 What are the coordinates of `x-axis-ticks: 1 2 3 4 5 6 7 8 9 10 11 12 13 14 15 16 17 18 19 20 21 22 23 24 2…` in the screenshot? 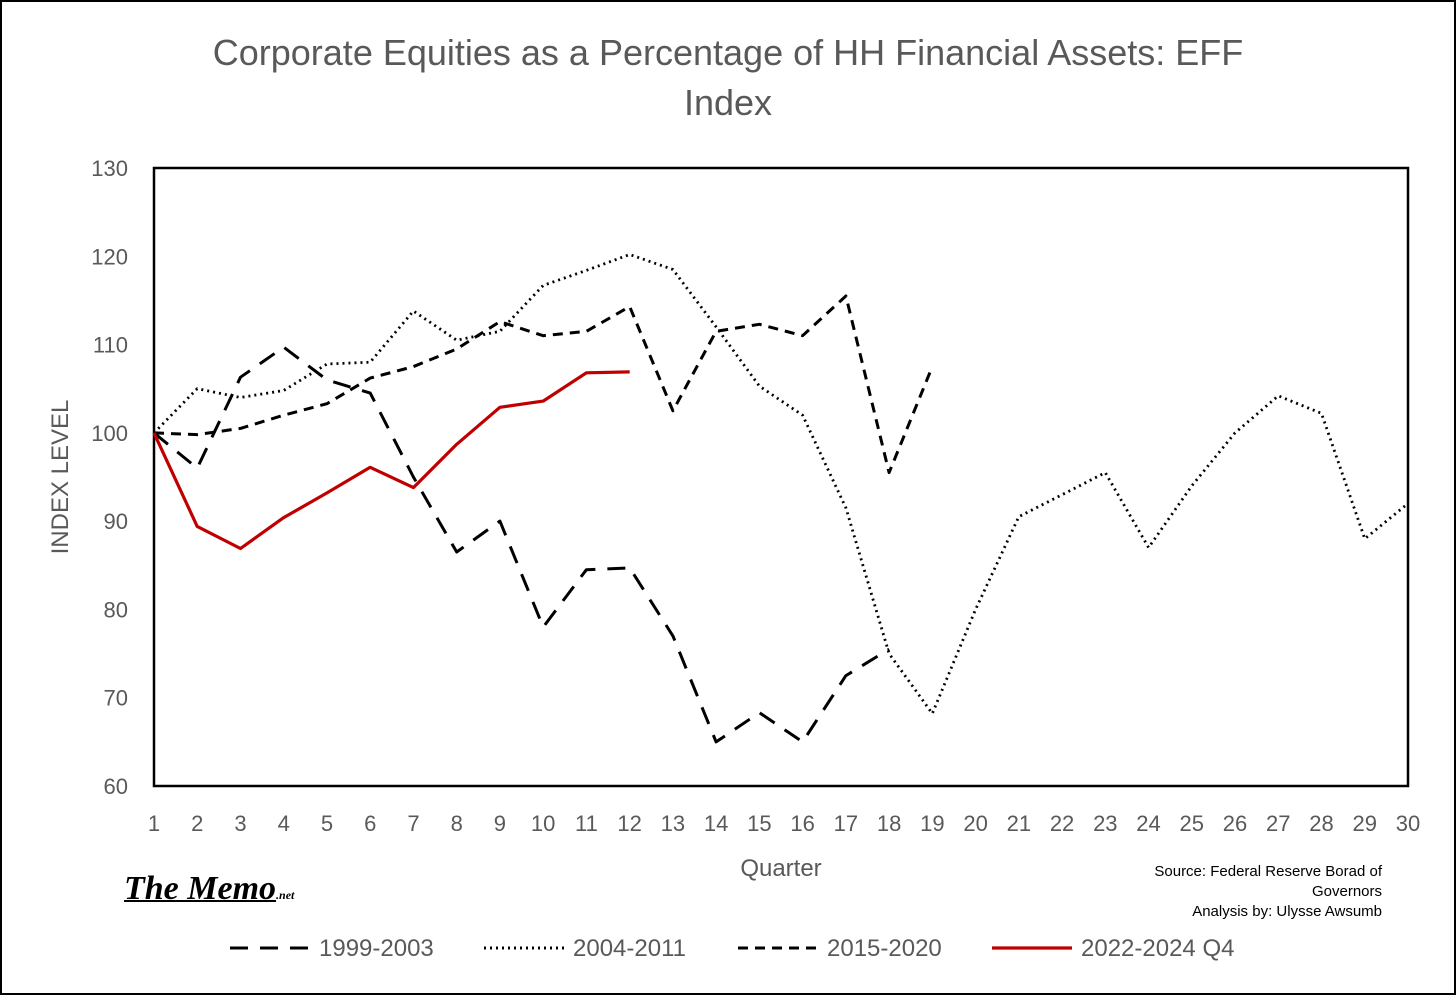 It's located at (784, 823).